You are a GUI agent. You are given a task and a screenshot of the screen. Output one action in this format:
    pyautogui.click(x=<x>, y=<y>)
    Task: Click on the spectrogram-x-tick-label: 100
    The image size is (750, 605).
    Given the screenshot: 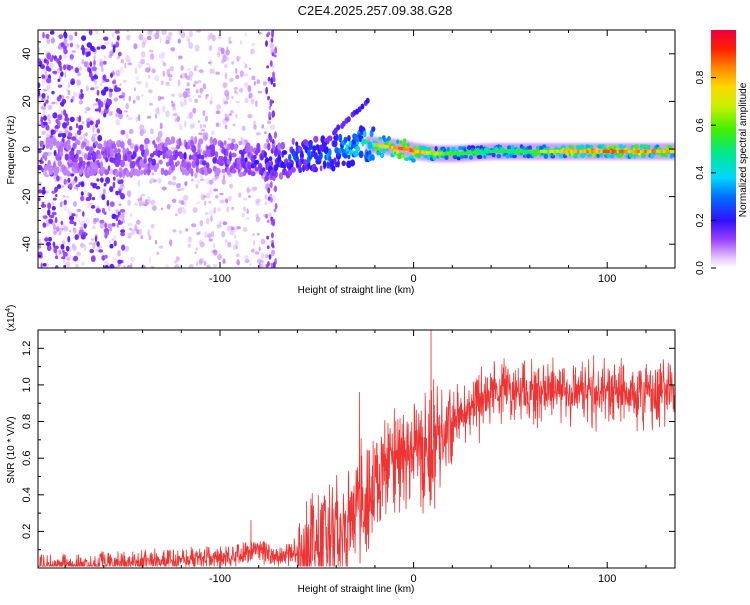 What is the action you would take?
    pyautogui.click(x=607, y=279)
    